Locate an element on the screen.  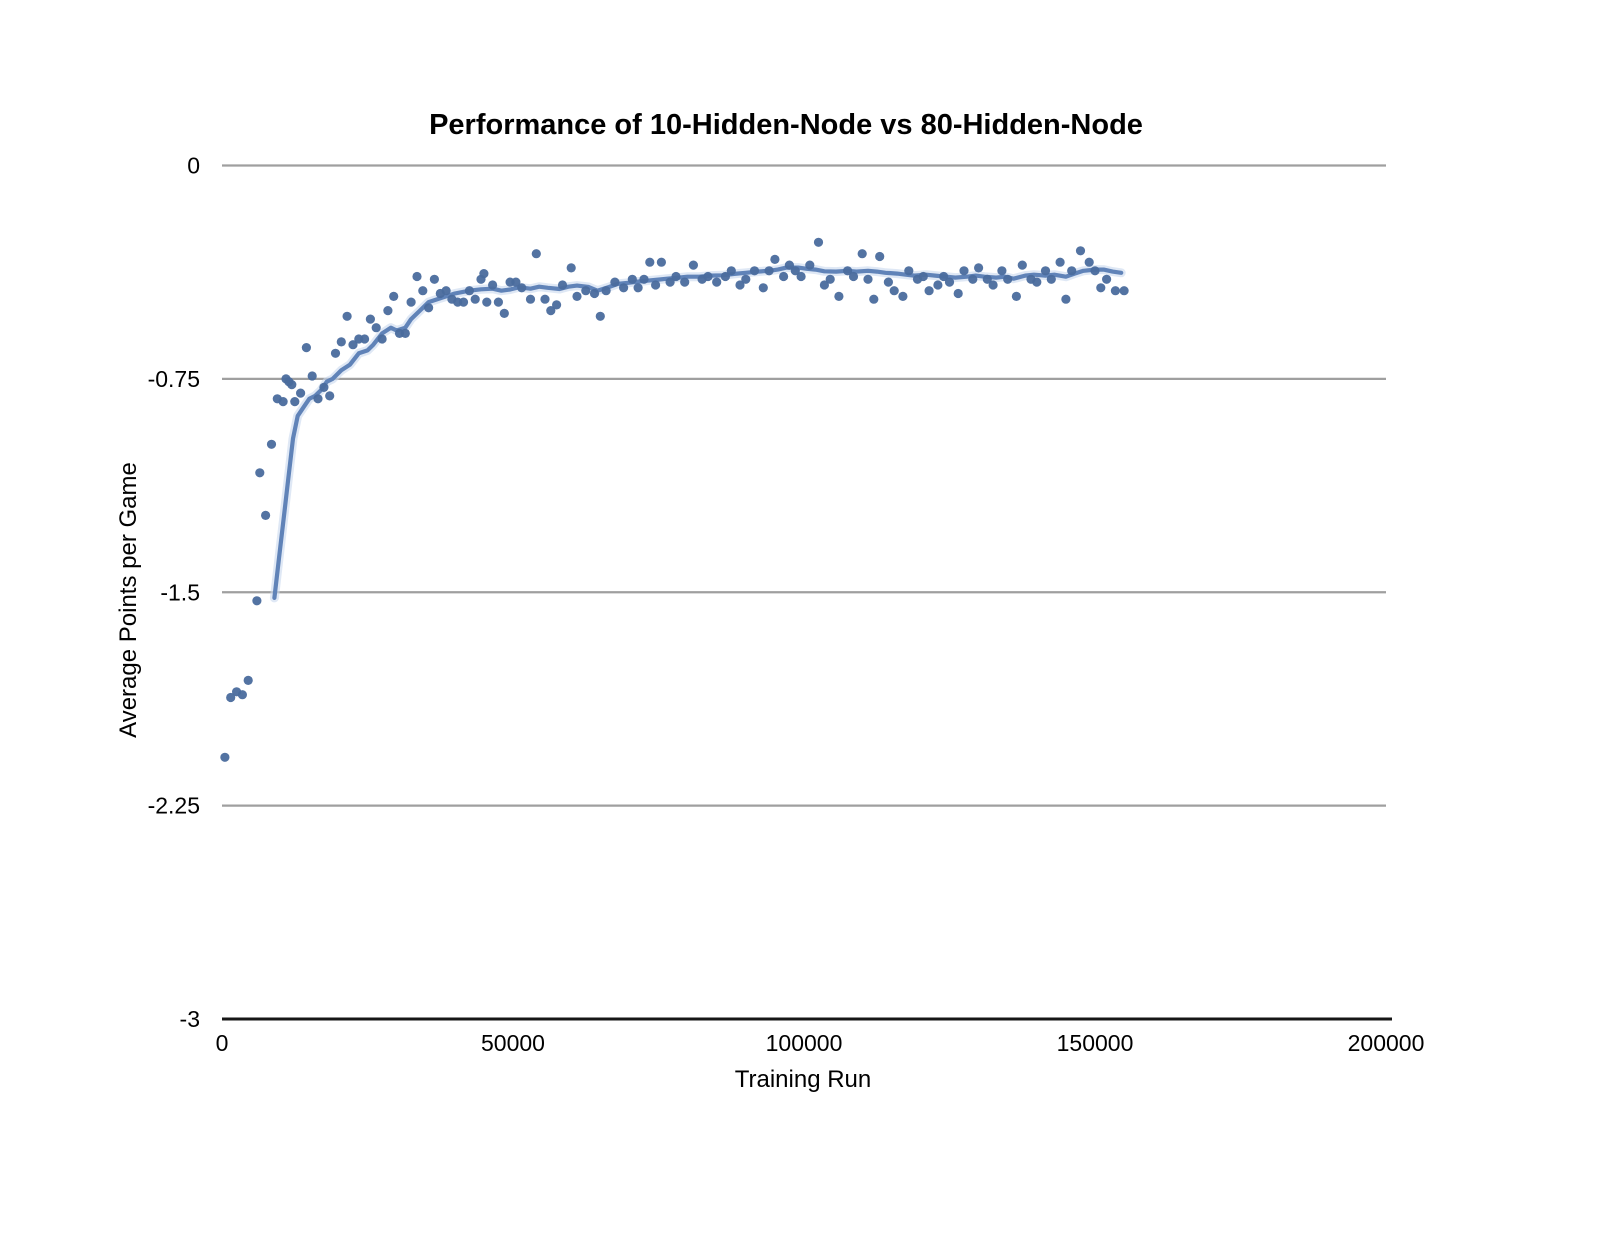
y-tick-label: -3 is located at coordinates (190, 1019).